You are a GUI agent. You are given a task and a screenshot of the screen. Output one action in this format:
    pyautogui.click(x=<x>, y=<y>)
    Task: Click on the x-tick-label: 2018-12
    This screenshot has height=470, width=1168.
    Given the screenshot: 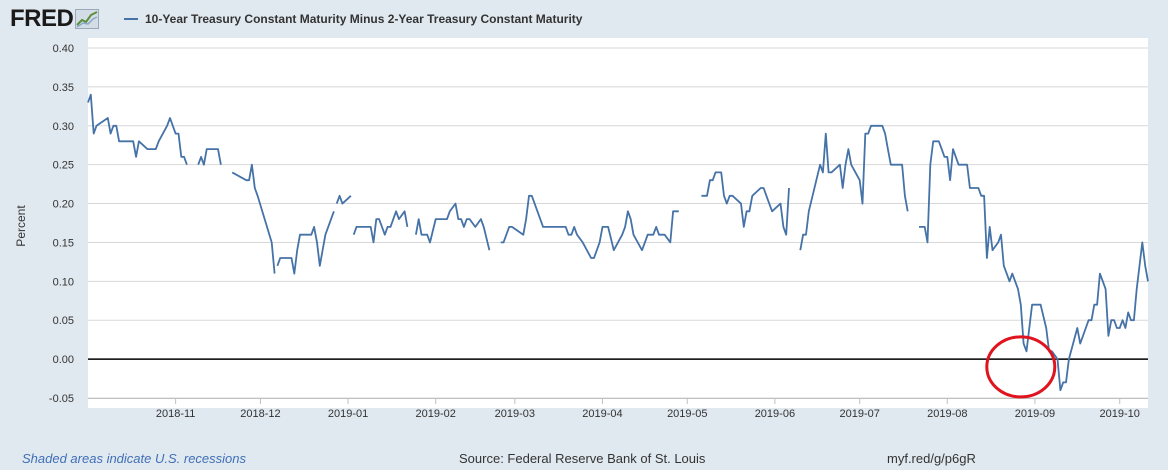 What is the action you would take?
    pyautogui.click(x=260, y=414)
    